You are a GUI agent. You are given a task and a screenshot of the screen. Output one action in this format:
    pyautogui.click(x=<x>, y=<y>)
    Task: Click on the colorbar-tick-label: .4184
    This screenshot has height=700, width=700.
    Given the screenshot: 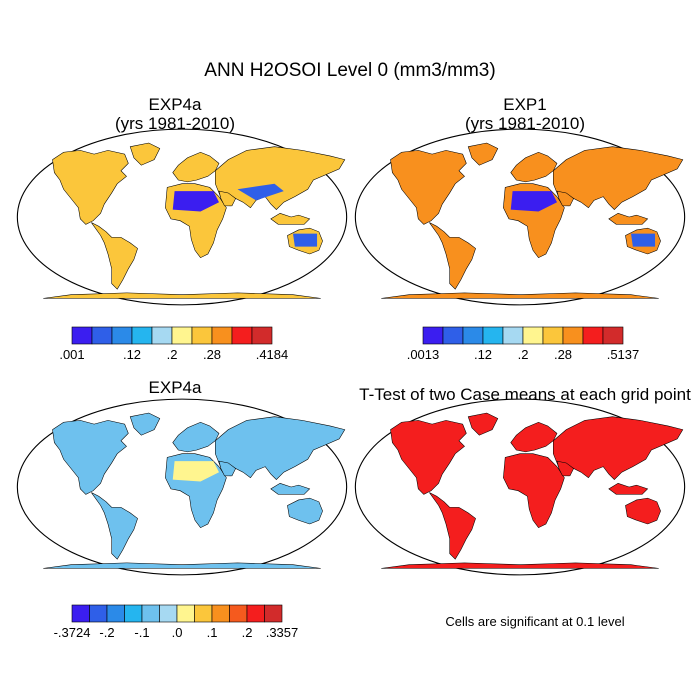 What is the action you would take?
    pyautogui.click(x=272, y=354)
    